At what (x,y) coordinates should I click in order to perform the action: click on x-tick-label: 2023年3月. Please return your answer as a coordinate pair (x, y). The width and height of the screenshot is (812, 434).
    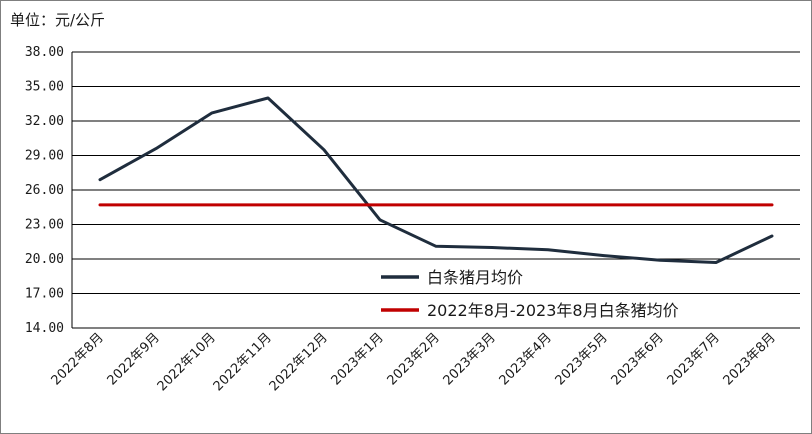
    Looking at the image, I should click on (470, 359).